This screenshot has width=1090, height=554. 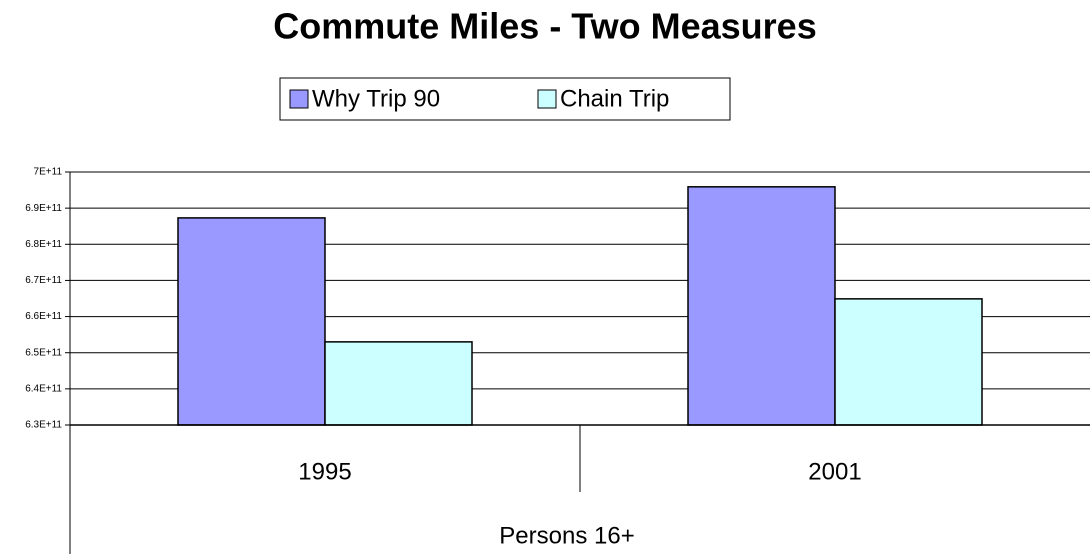 What do you see at coordinates (43, 388) in the screenshot?
I see `y-tick-label: 6.4E+11` at bounding box center [43, 388].